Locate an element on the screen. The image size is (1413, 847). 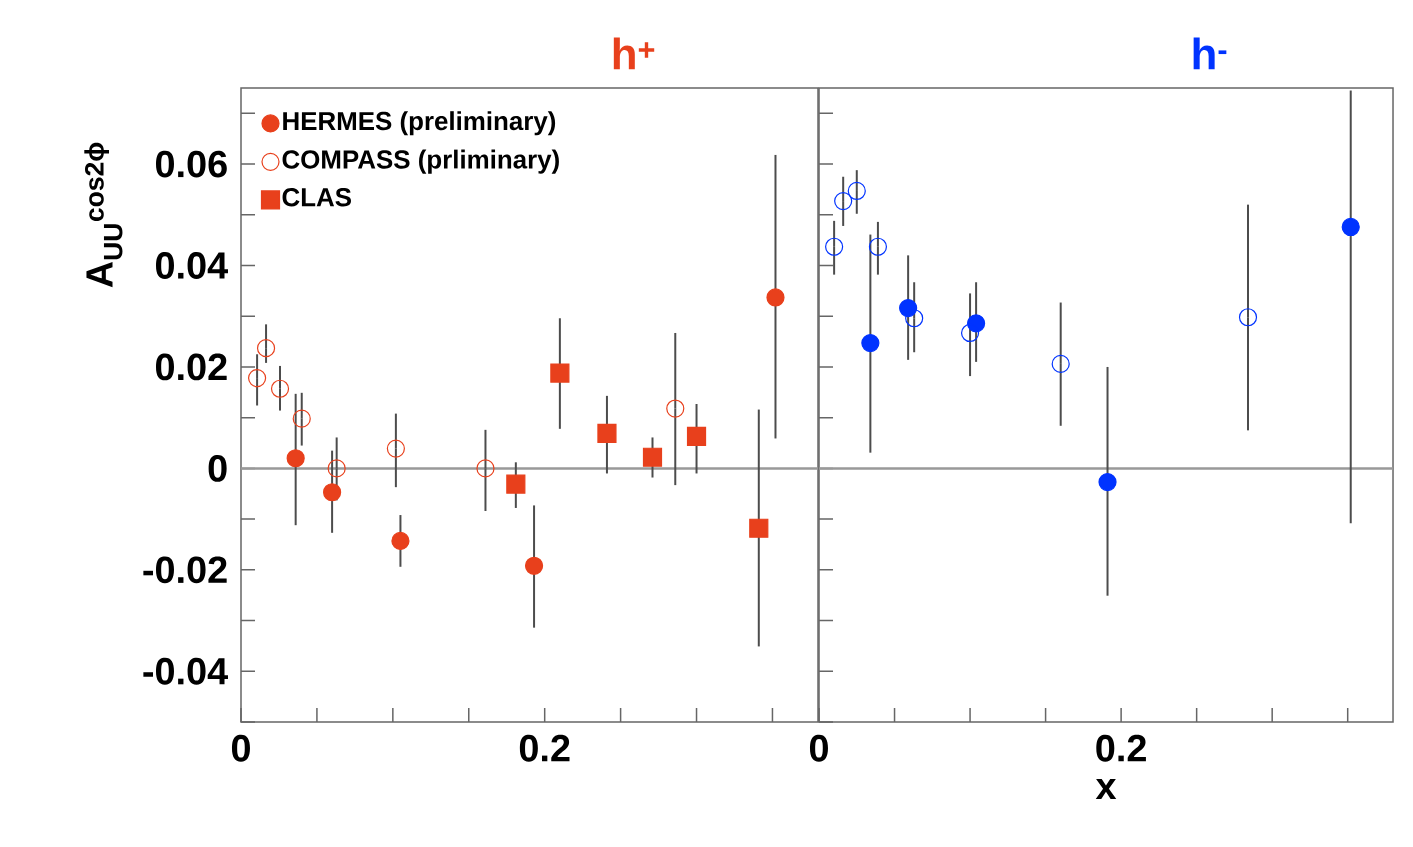
chart-title: h$^{+}$ is located at coordinates (634, 53).